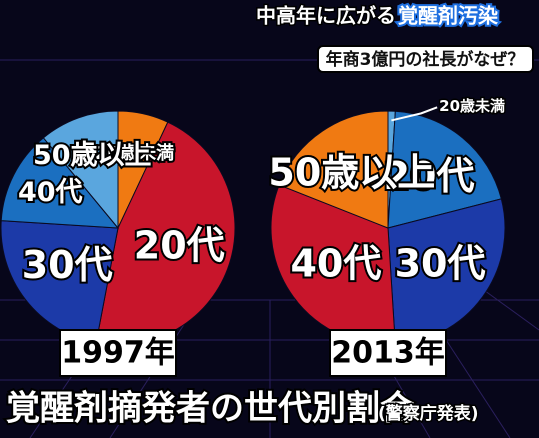 This screenshot has height=438, width=539. Describe the element at coordinates (326, 16) in the screenshot. I see `headline: 中高年に広がる` at that location.